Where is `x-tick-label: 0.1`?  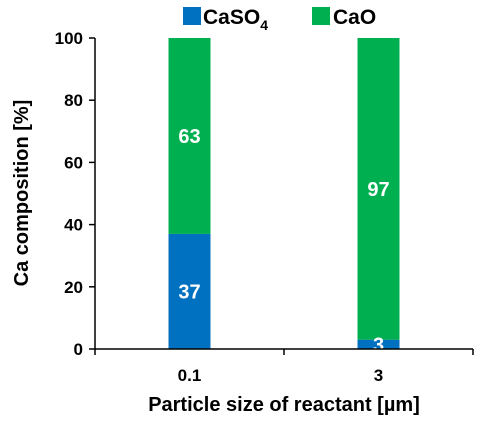 x-tick-label: 0.1 is located at coordinates (190, 375).